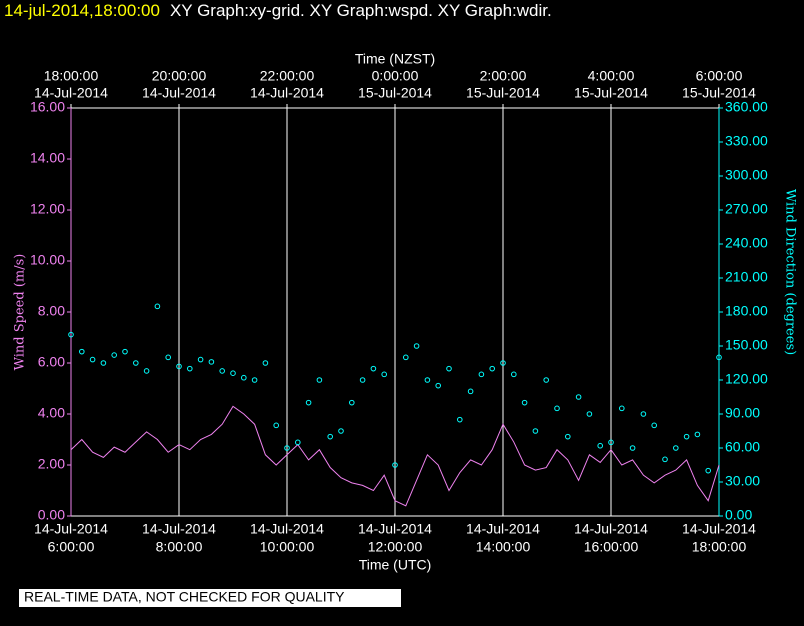 This screenshot has width=804, height=626. Describe the element at coordinates (746, 277) in the screenshot. I see `y2-tick-label: 210.00` at that location.